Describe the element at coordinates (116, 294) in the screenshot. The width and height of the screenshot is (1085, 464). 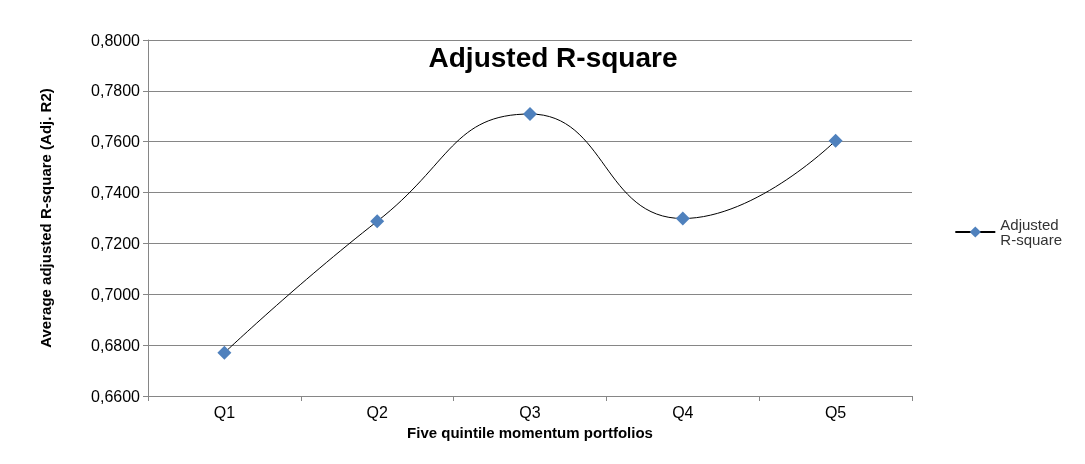
I see `y-tick-label: 0,7000` at that location.